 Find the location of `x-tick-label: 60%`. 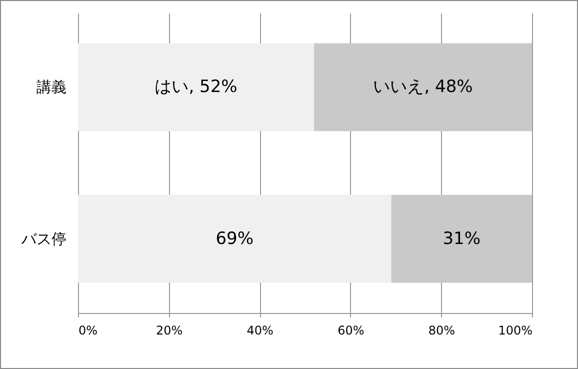

x-tick-label: 60% is located at coordinates (351, 331).